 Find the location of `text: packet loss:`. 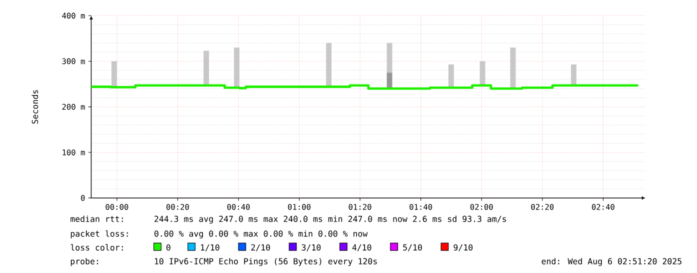

text: packet loss: is located at coordinates (99, 234).